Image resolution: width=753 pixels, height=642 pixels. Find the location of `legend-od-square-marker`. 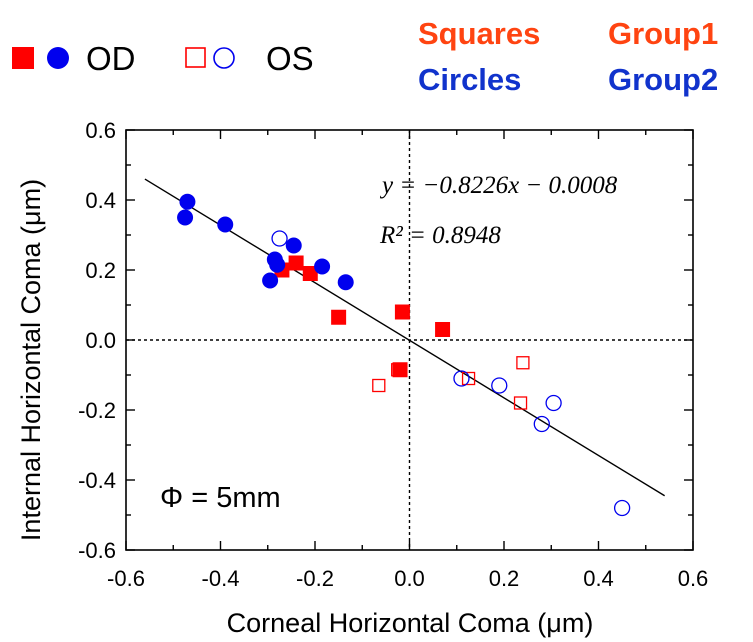

legend-od-square-marker is located at coordinates (23, 58).